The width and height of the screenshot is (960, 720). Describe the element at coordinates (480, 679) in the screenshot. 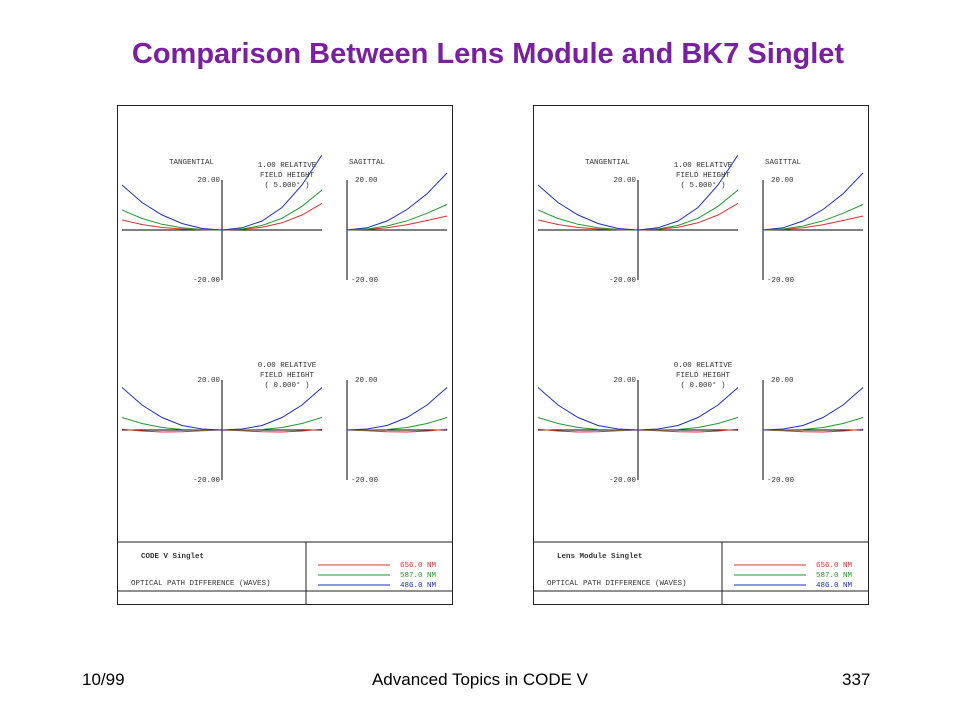

I see `footer-title: Advanced Topics in CODE V` at that location.